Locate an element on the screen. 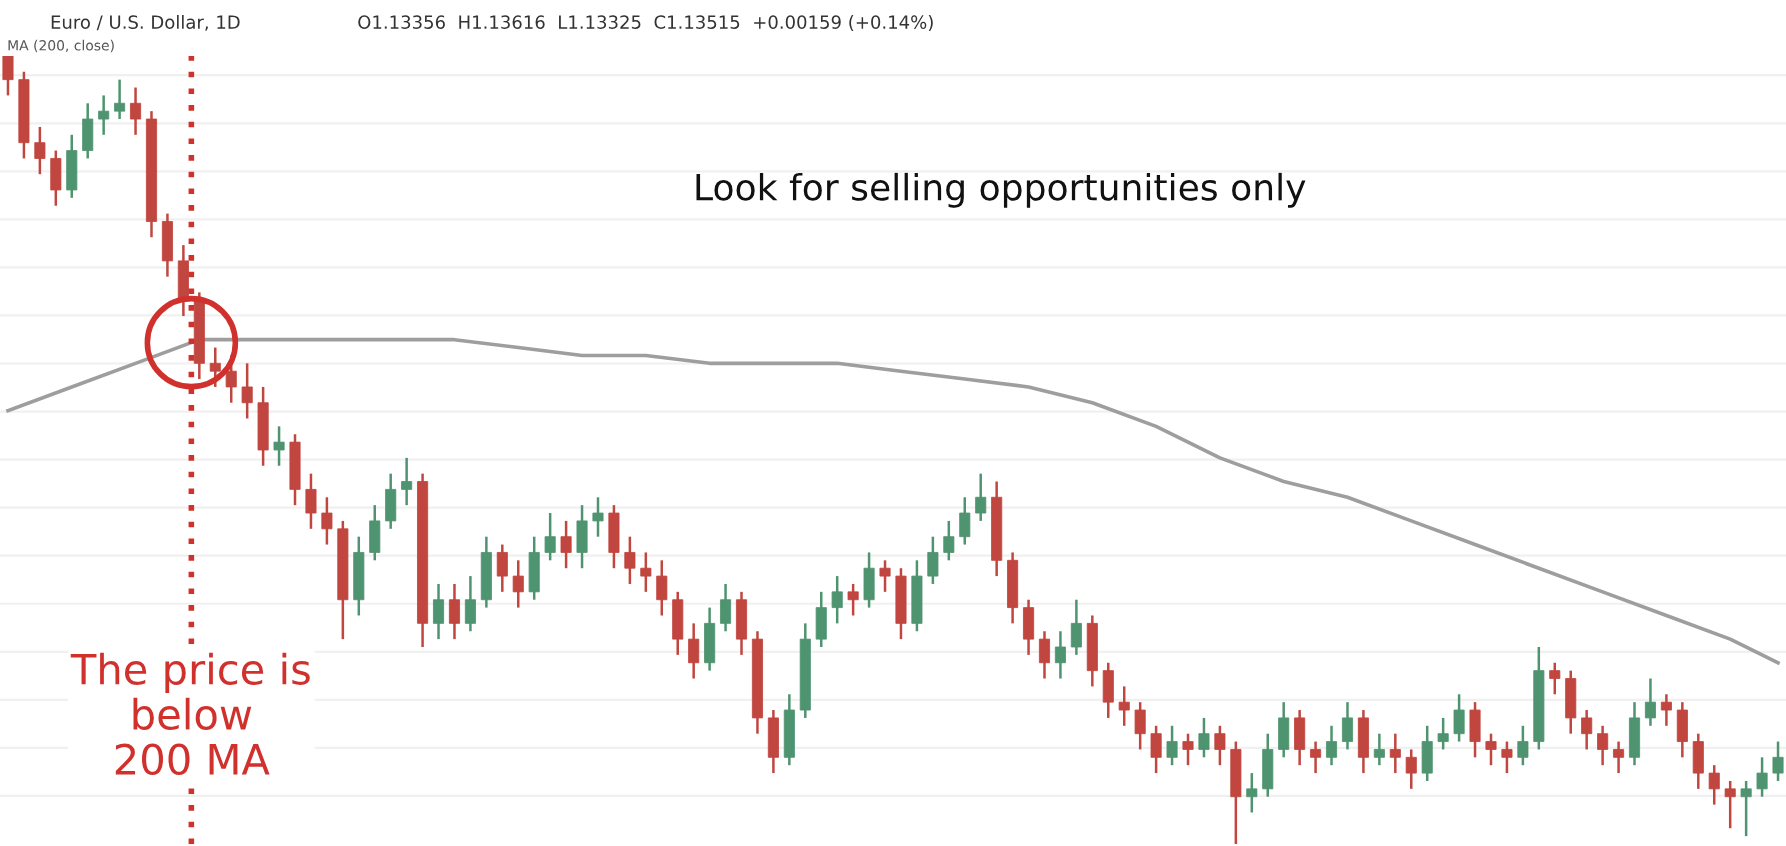 This screenshot has height=846, width=1786. annotation: The price is below 200 MA is located at coordinates (190, 714).